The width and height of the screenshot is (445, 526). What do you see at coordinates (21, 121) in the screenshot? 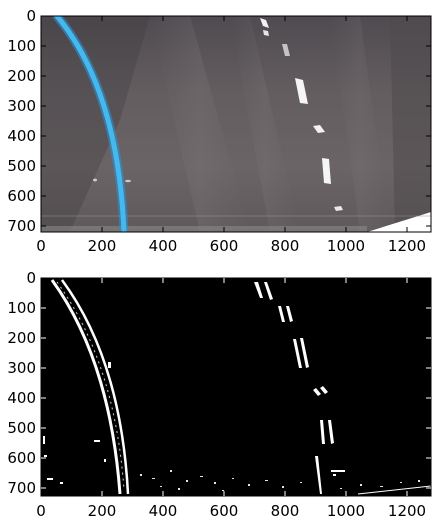
I see `top-y-tick-labels: 0 100 200 300 400 500 600 700` at bounding box center [21, 121].